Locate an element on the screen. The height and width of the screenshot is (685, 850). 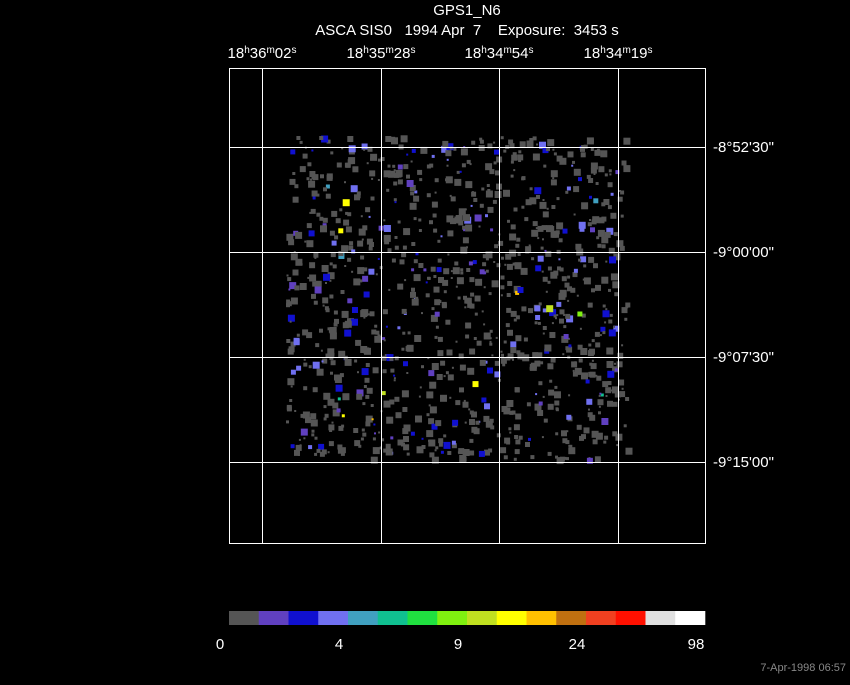
ra-value: 19 is located at coordinates (639, 53).